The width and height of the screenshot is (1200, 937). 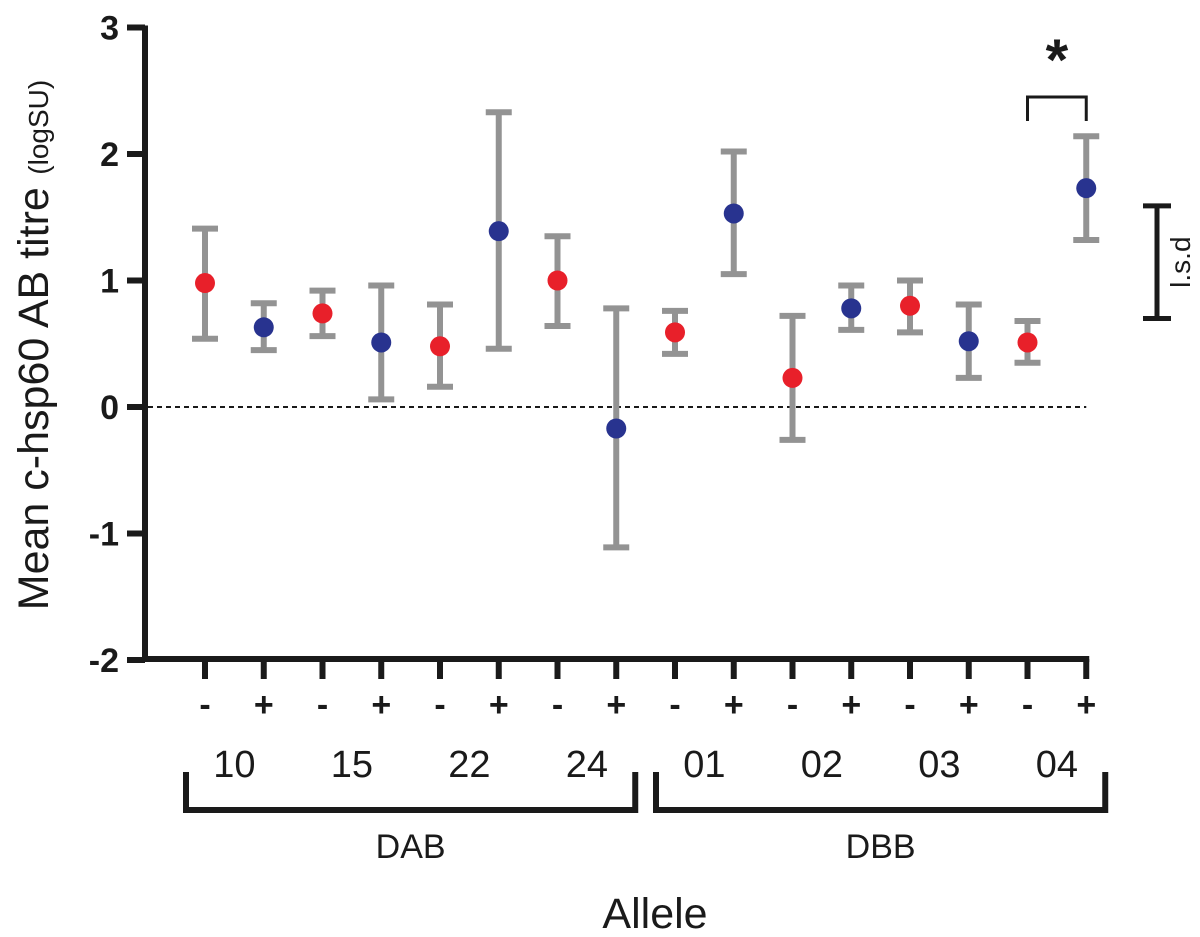 What do you see at coordinates (881, 847) in the screenshot?
I see `group-label: DBB` at bounding box center [881, 847].